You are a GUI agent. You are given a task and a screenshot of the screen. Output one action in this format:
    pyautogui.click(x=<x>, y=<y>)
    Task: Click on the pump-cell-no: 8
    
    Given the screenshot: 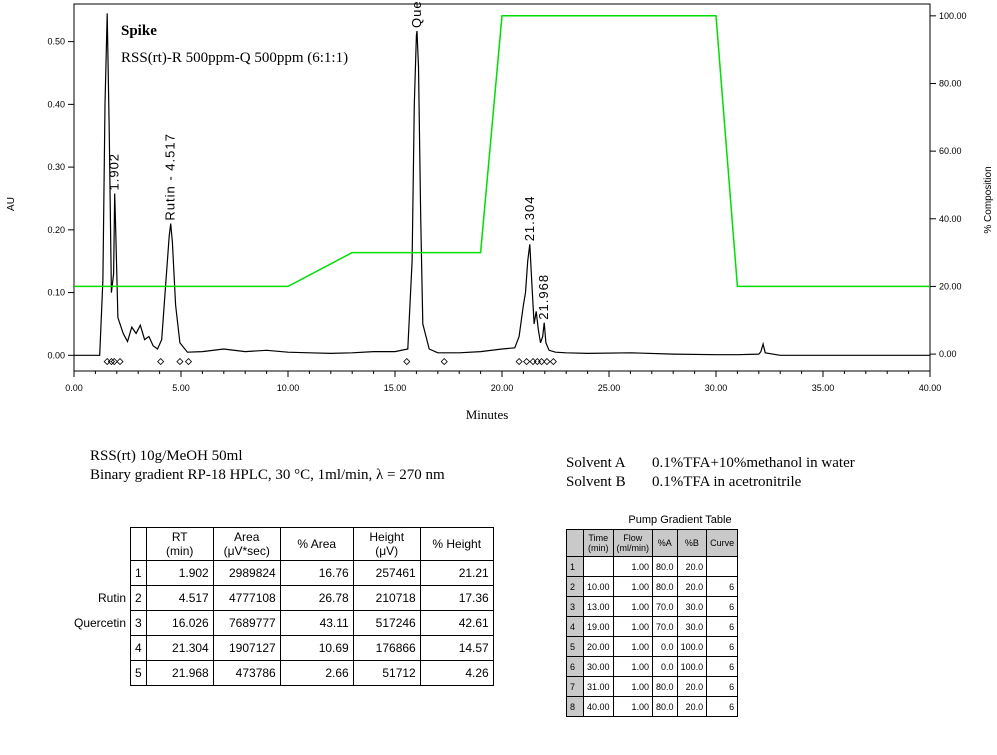 What is the action you would take?
    pyautogui.click(x=575, y=706)
    